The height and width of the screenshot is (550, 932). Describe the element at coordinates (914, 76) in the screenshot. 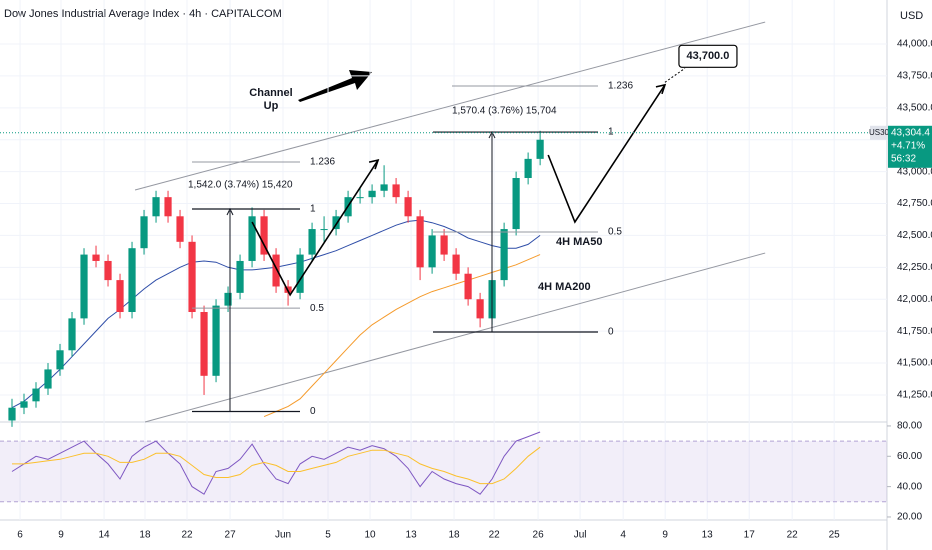

I see `y-tick-label: 43,750.0` at that location.